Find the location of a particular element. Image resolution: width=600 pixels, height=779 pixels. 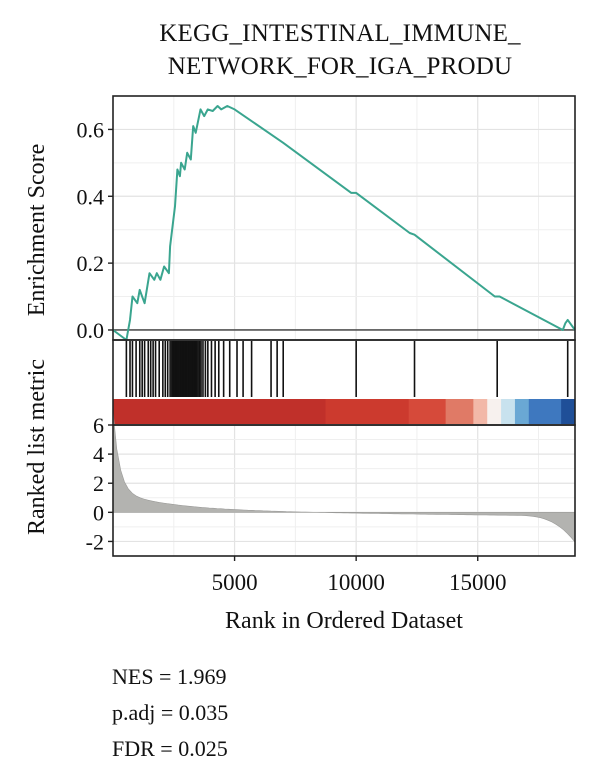

fdr-annotation: FDR = 0.025 is located at coordinates (170, 748).